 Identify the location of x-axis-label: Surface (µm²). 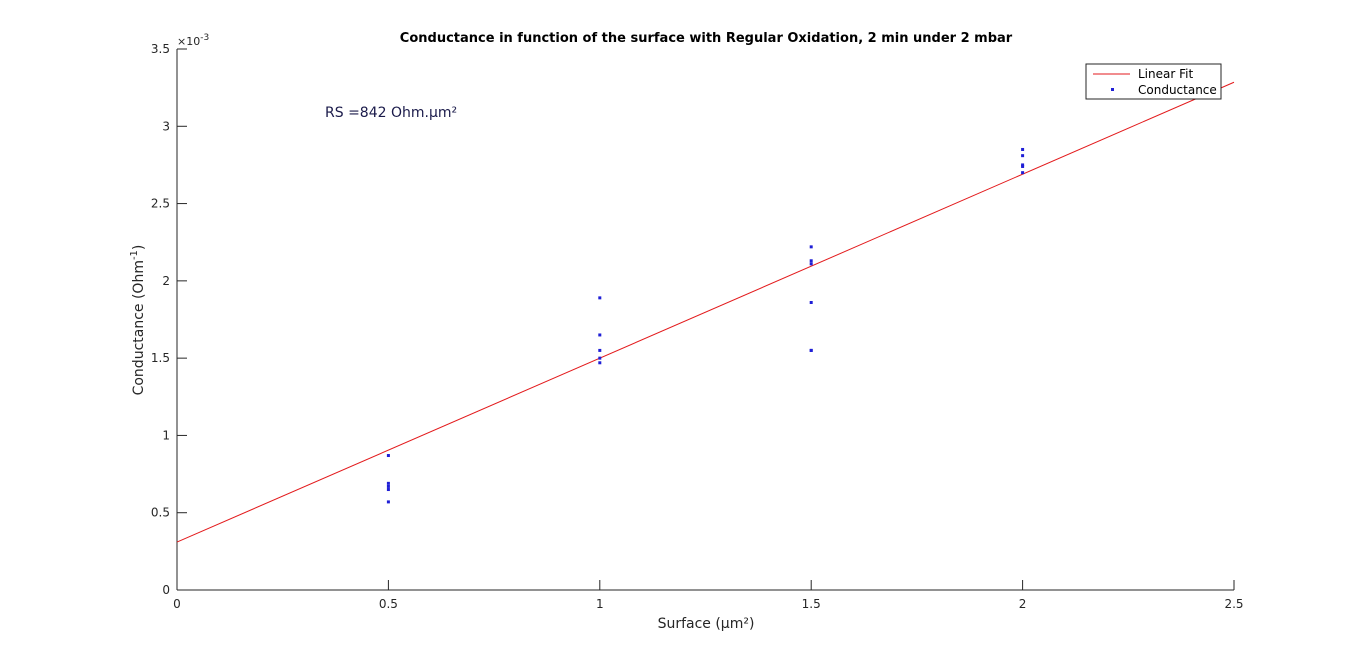
(706, 624).